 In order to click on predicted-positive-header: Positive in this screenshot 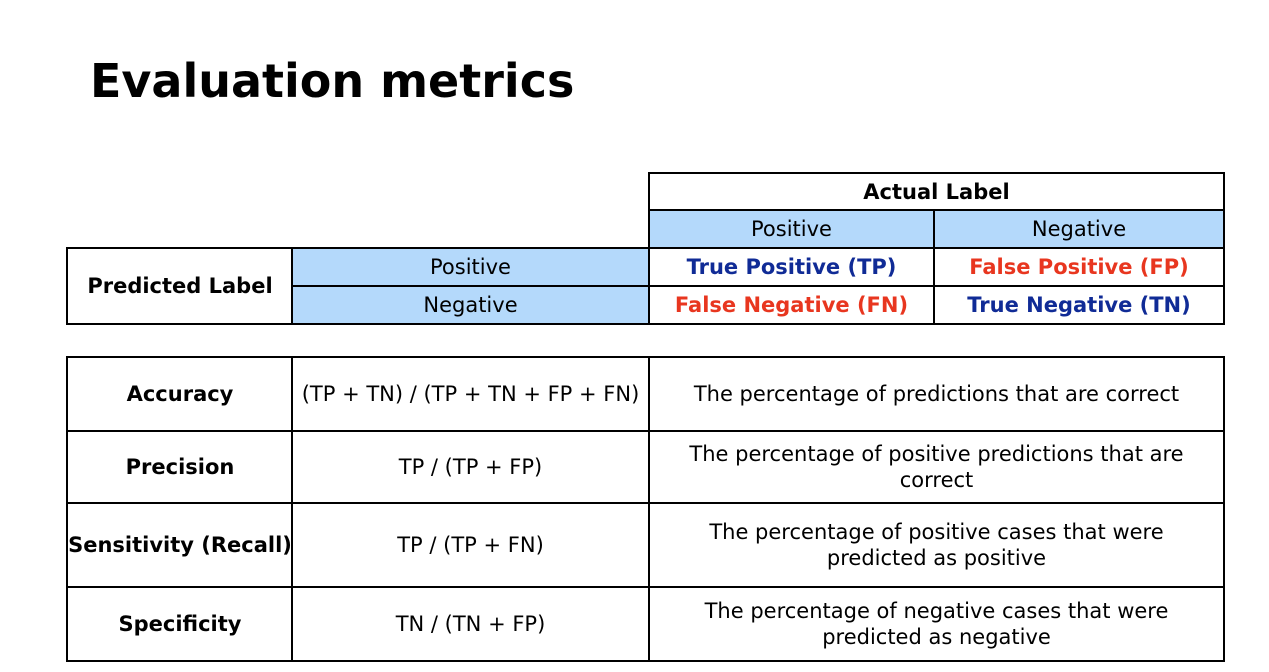, I will do `click(470, 267)`.